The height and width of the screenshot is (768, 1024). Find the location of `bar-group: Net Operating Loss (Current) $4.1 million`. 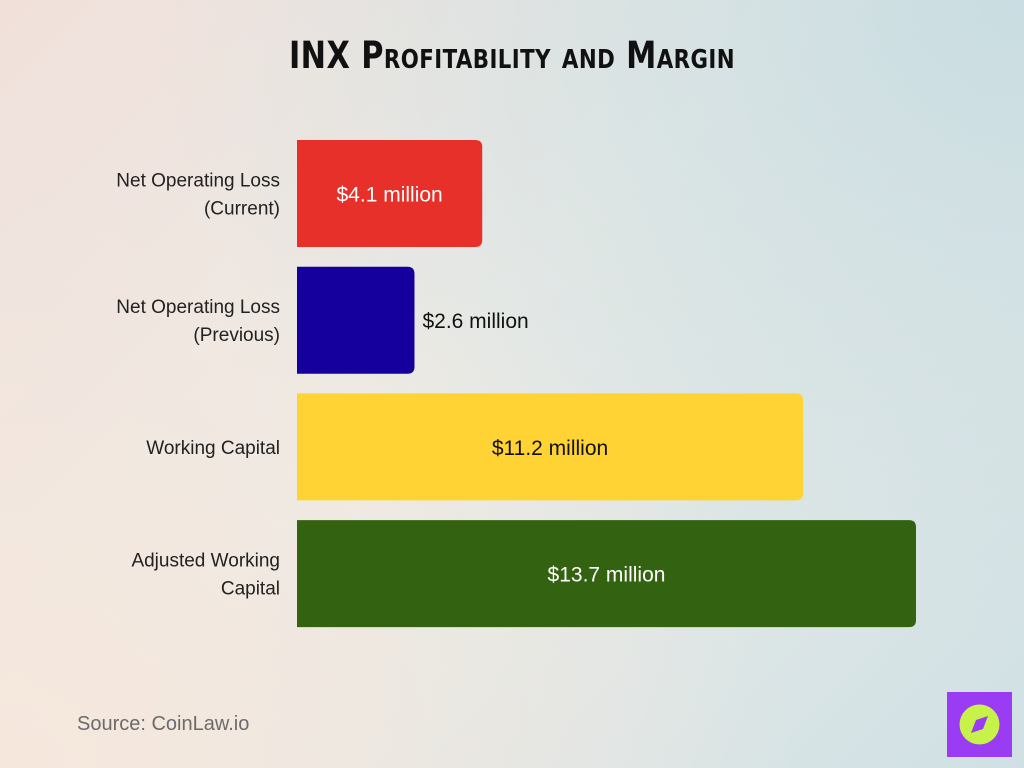

bar-group: Net Operating Loss (Current) $4.1 million is located at coordinates (299, 193).